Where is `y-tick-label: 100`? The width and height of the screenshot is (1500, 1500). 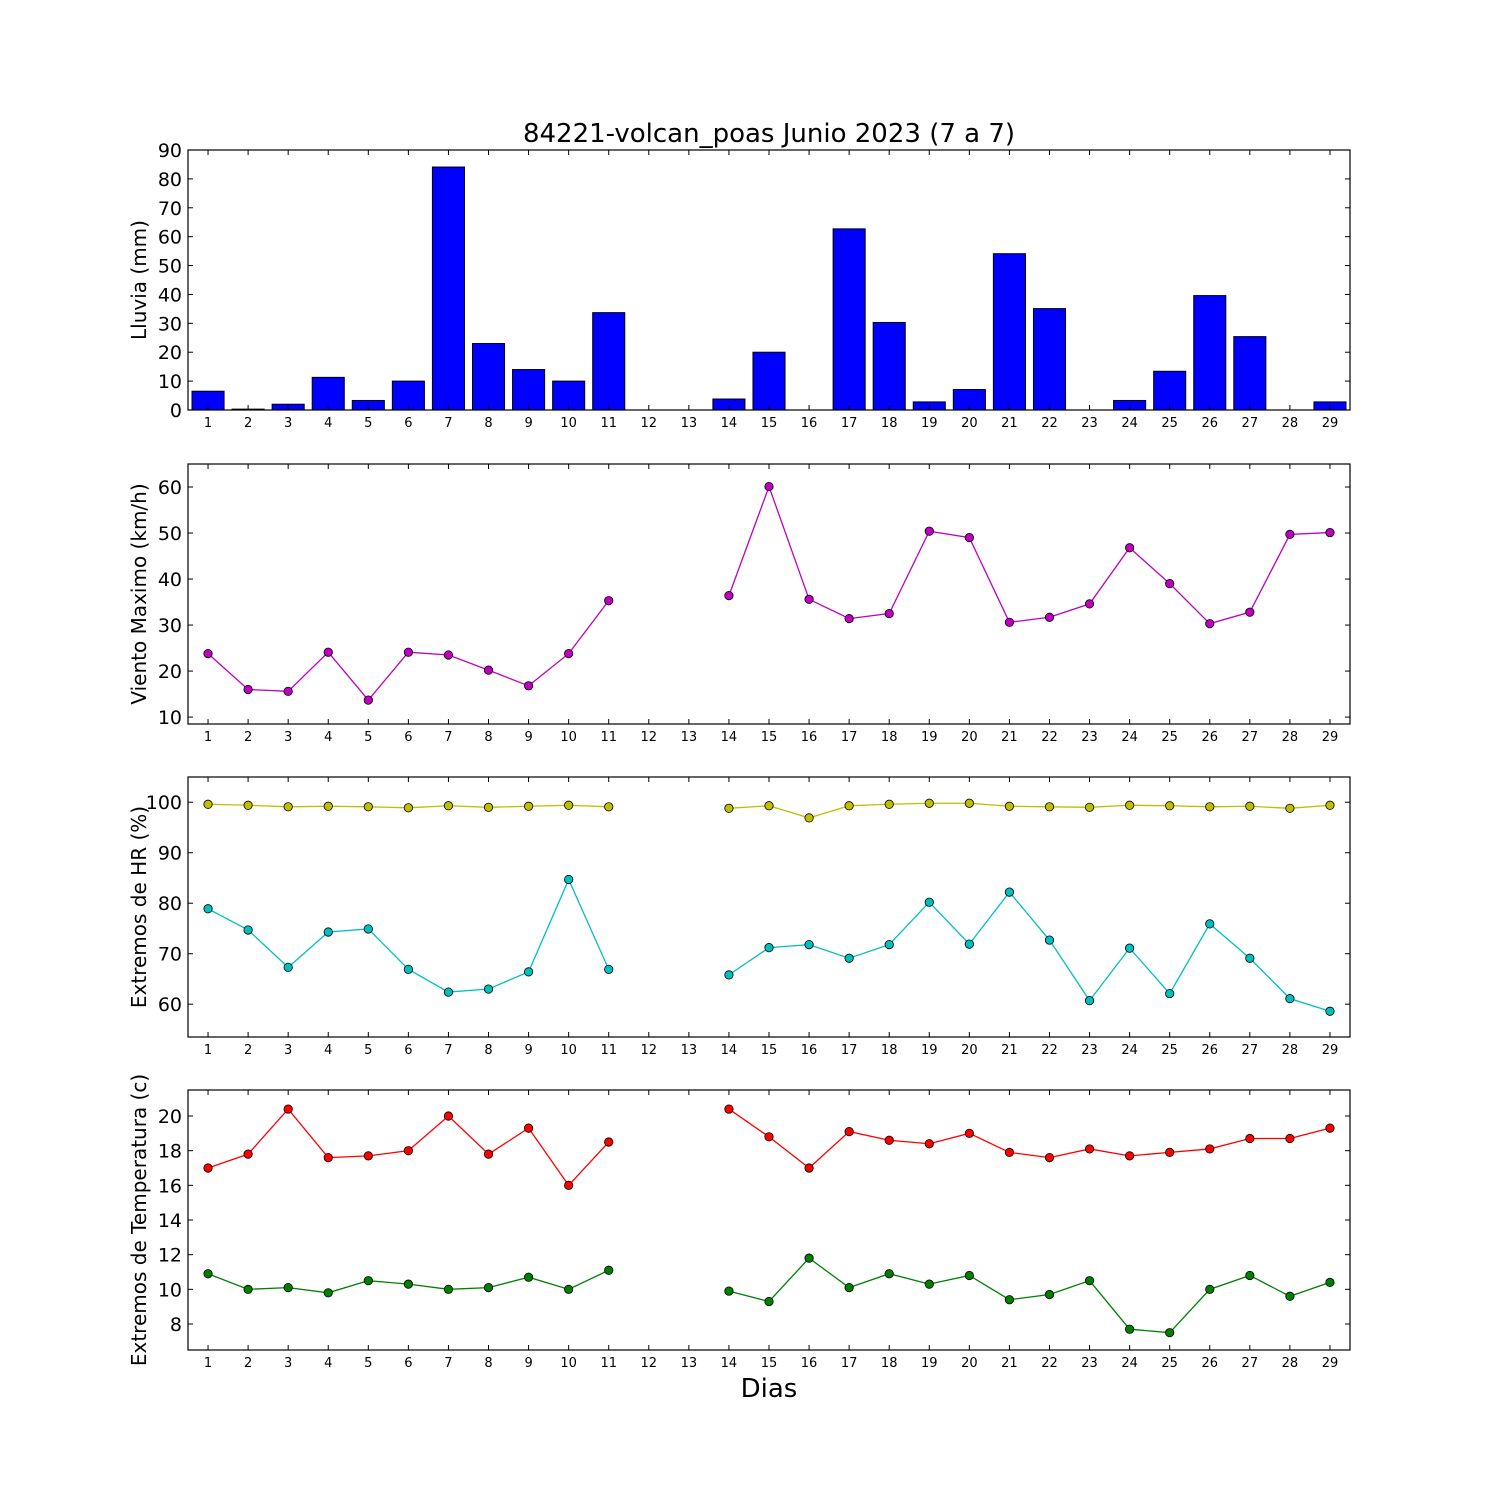
y-tick-label: 100 is located at coordinates (164, 803).